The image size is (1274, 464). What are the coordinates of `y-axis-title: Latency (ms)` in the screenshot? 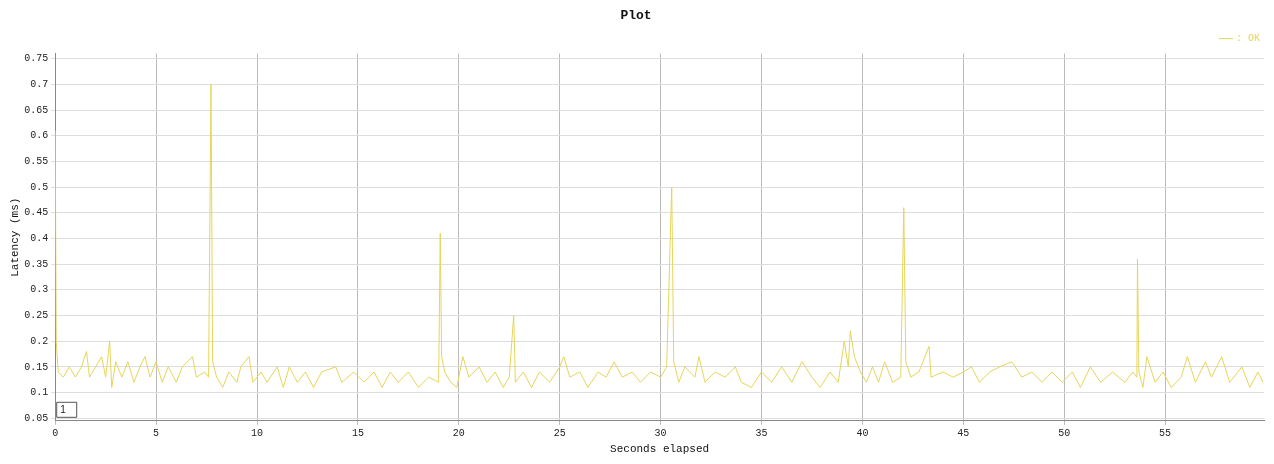 It's located at (14, 237).